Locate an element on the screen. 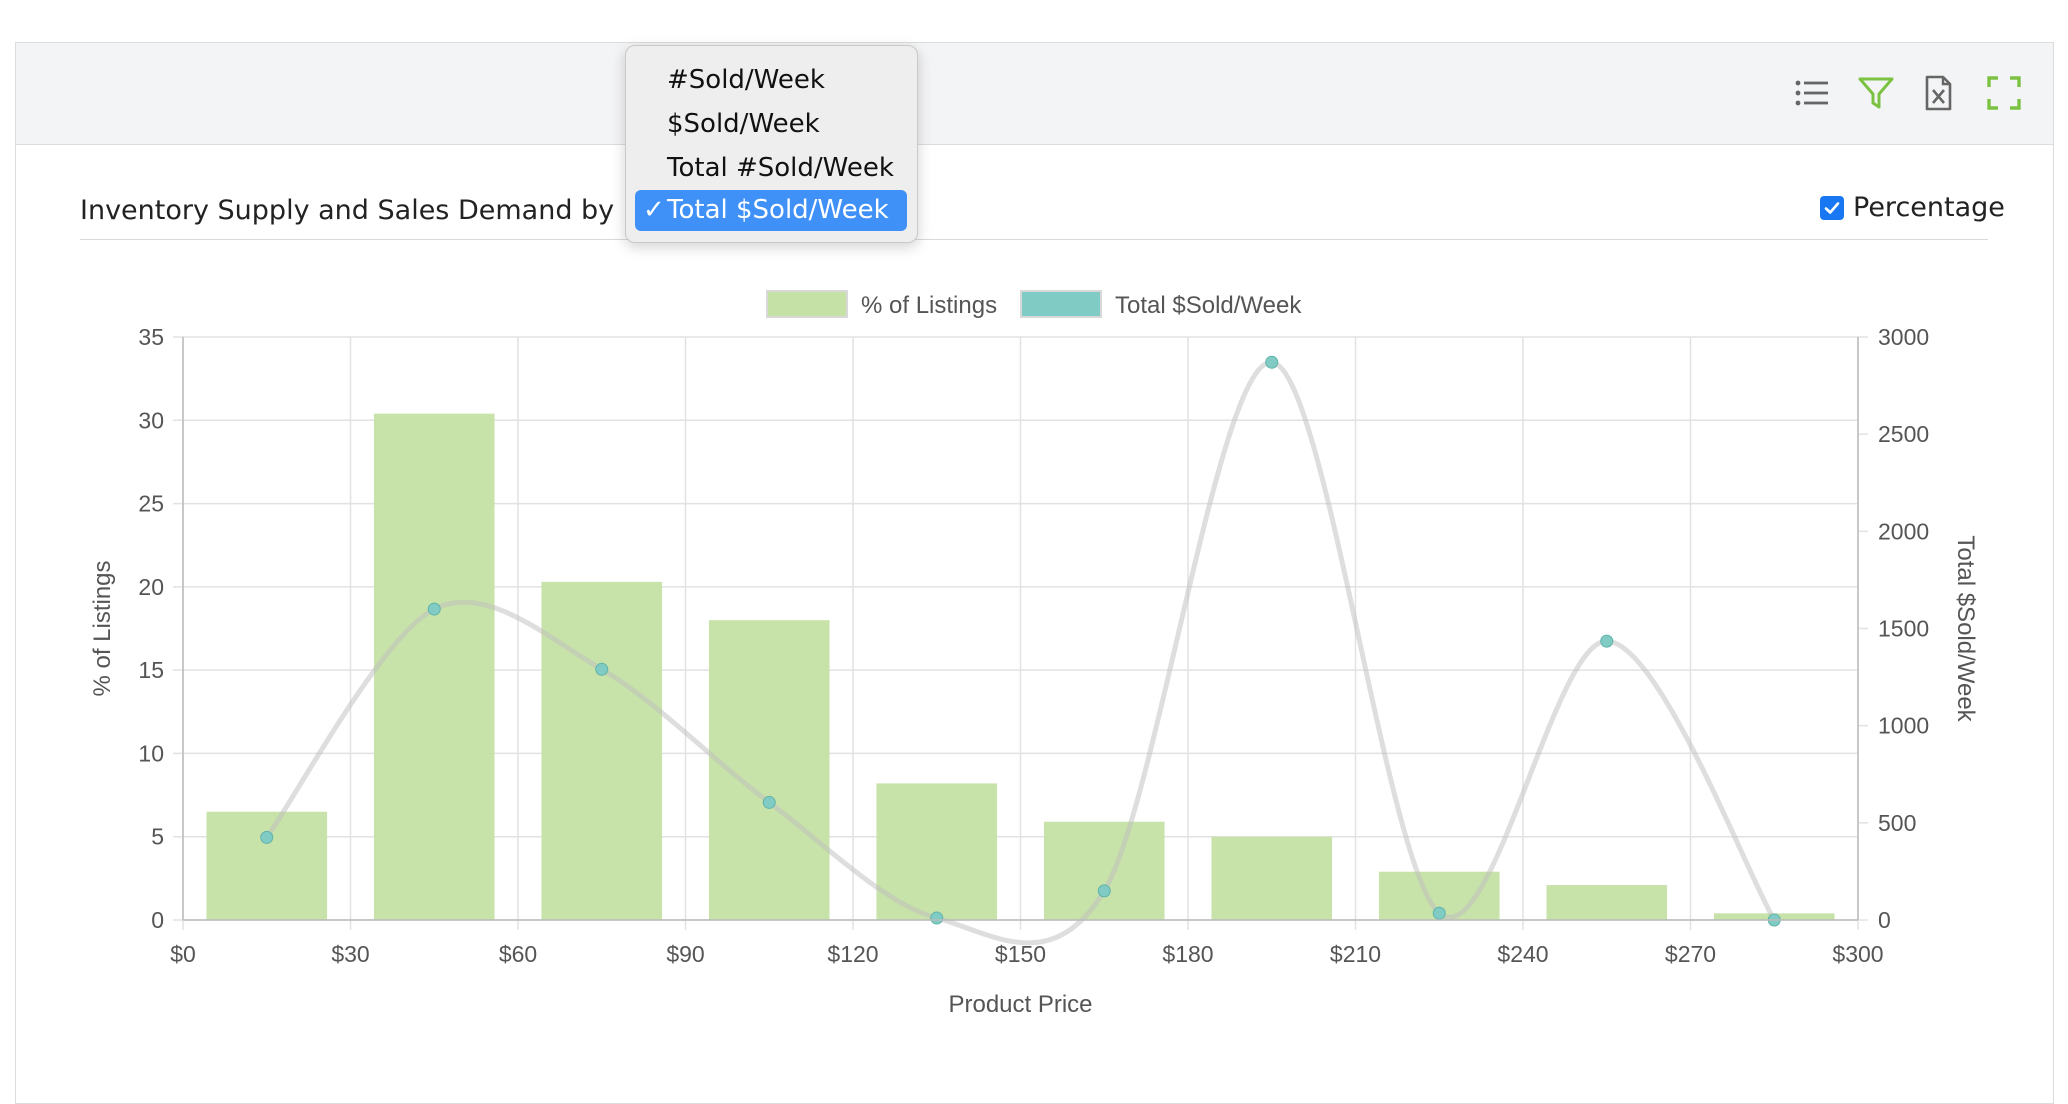  dropdown-option-total-sold-dollars: ✓ Total $Sold/Week is located at coordinates (771, 210).